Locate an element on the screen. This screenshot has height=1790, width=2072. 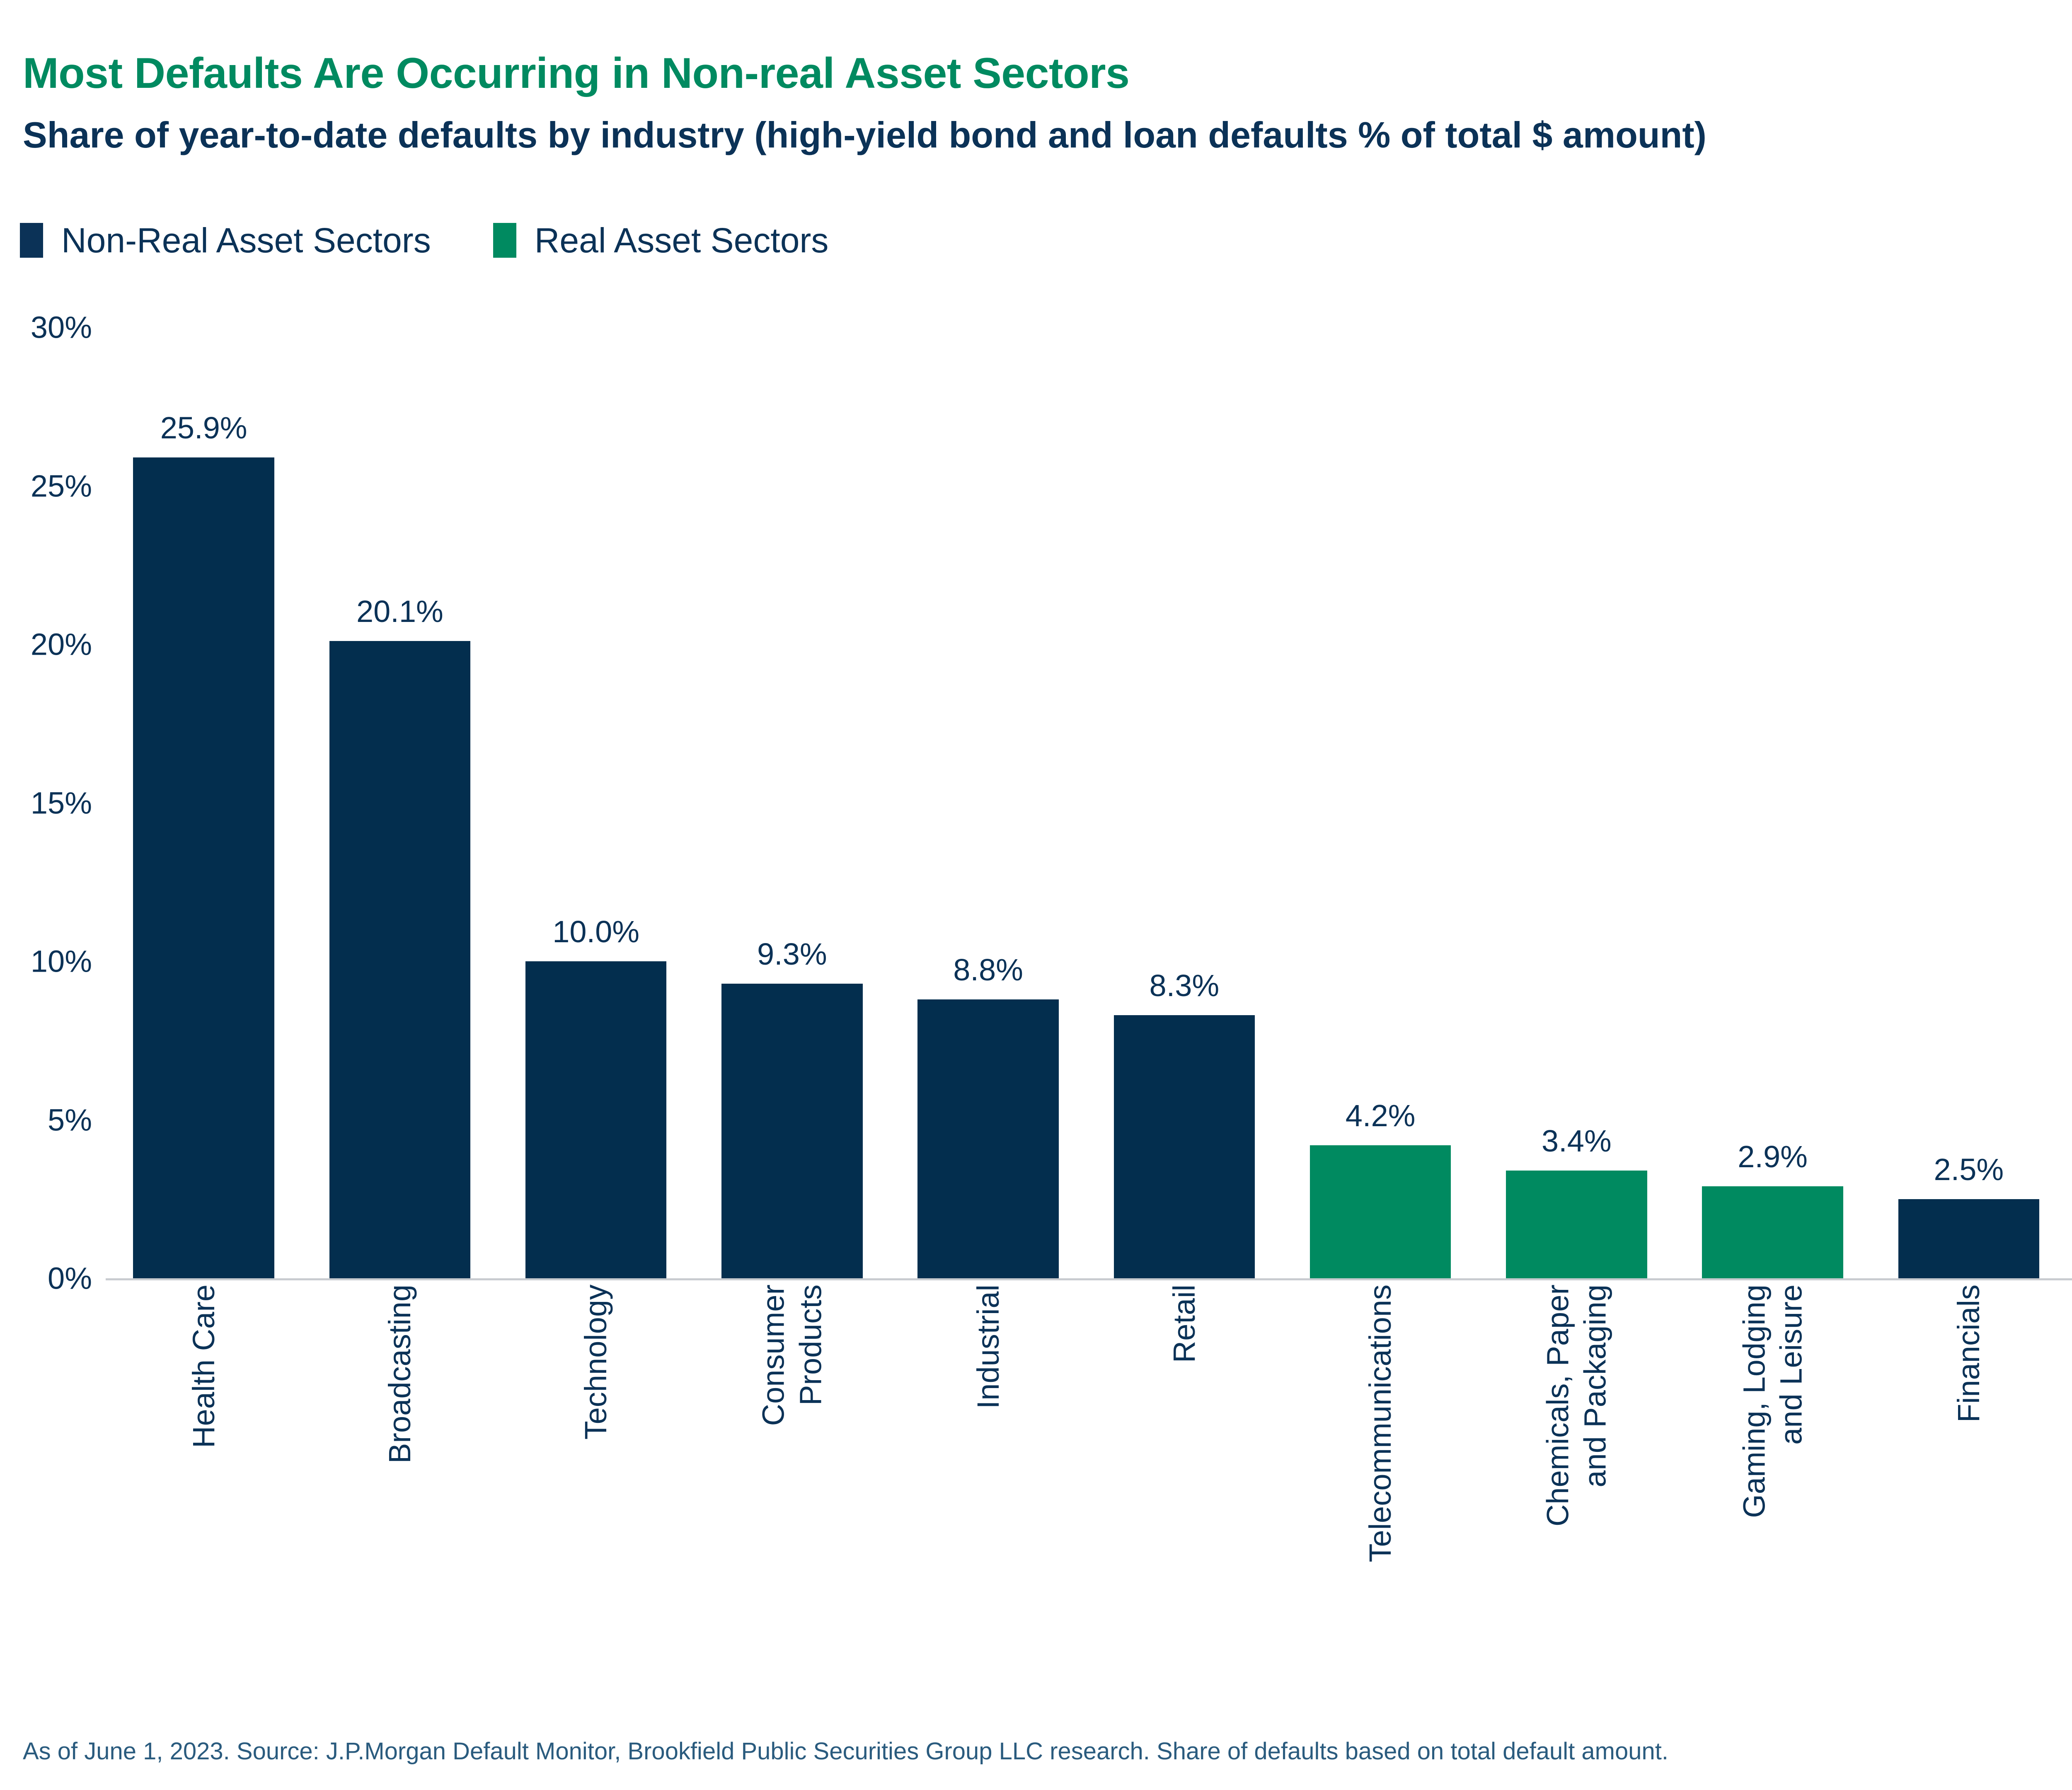
x-axis-label-line: and Leisure is located at coordinates (1791, 1364).